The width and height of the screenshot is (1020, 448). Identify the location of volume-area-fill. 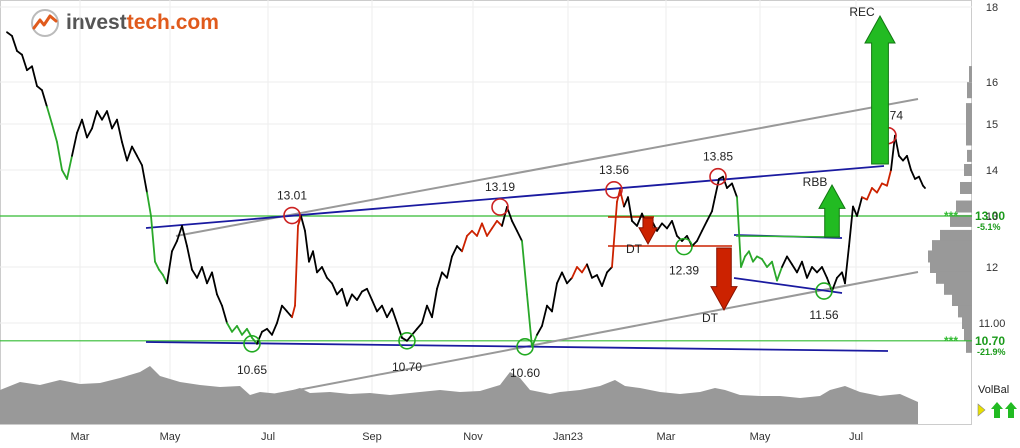
(459, 395).